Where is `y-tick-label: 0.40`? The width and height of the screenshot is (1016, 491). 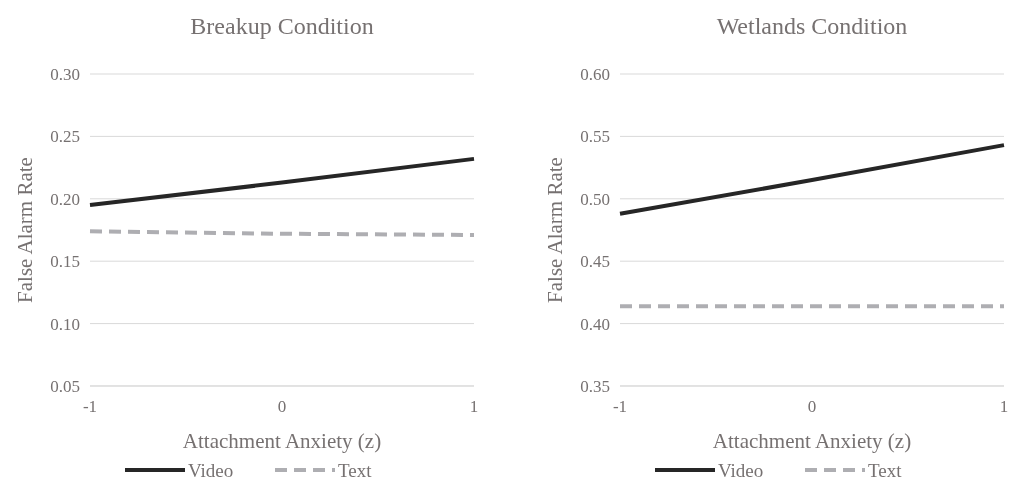
y-tick-label: 0.40 is located at coordinates (595, 324).